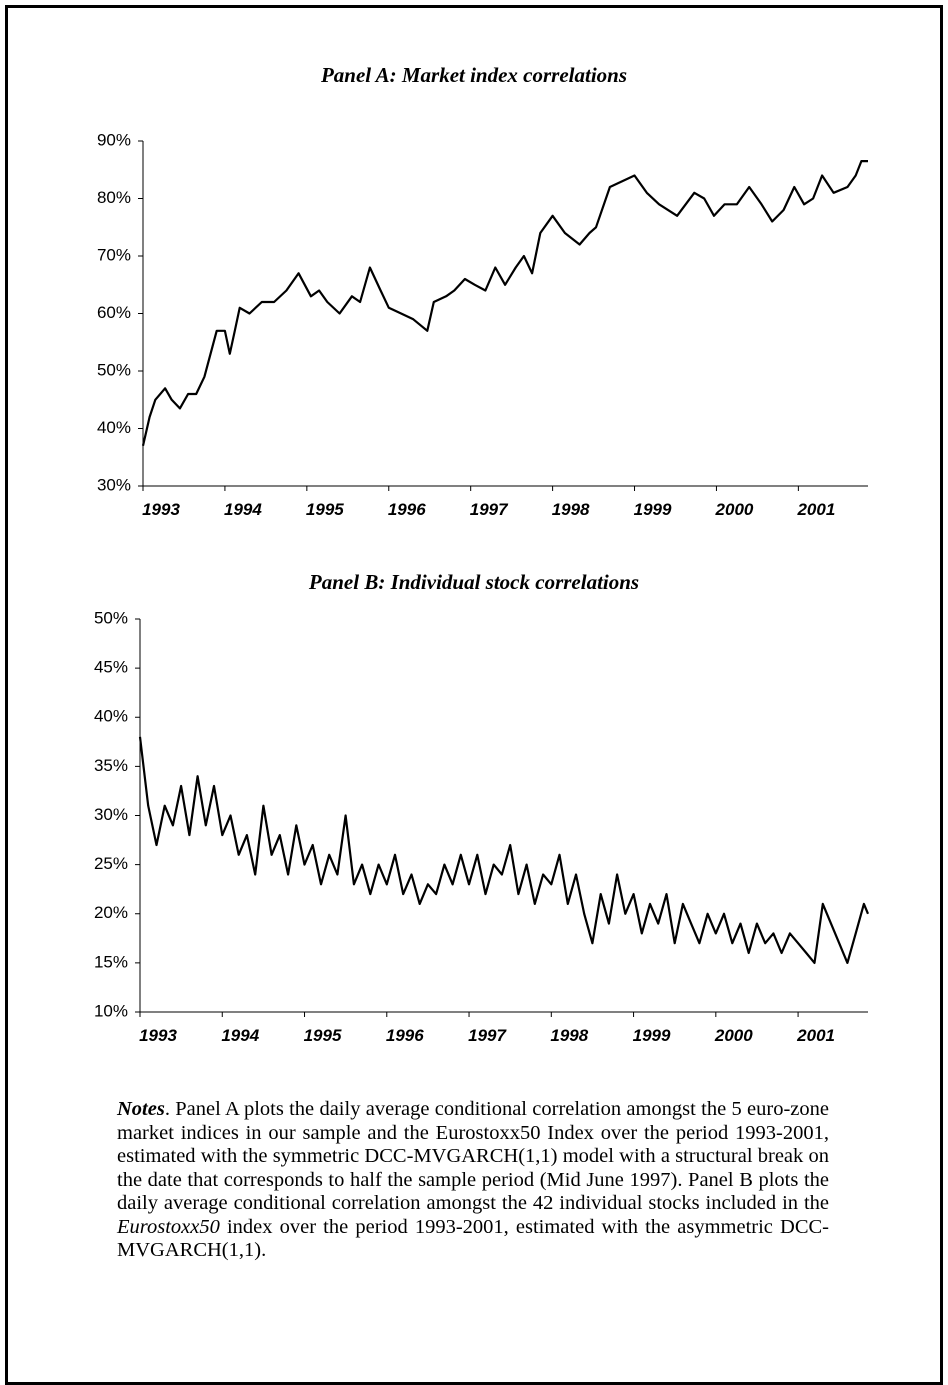 The width and height of the screenshot is (948, 1385). I want to click on y-tick-label: 25%, so click(111, 863).